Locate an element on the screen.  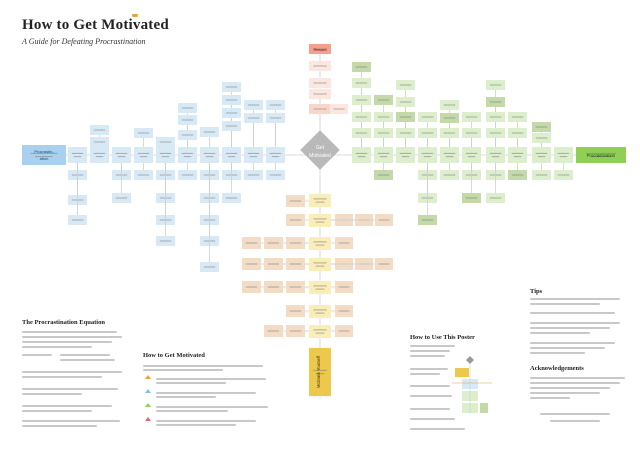
left-up-box-5-text-lines is located at coordinates (187, 120).